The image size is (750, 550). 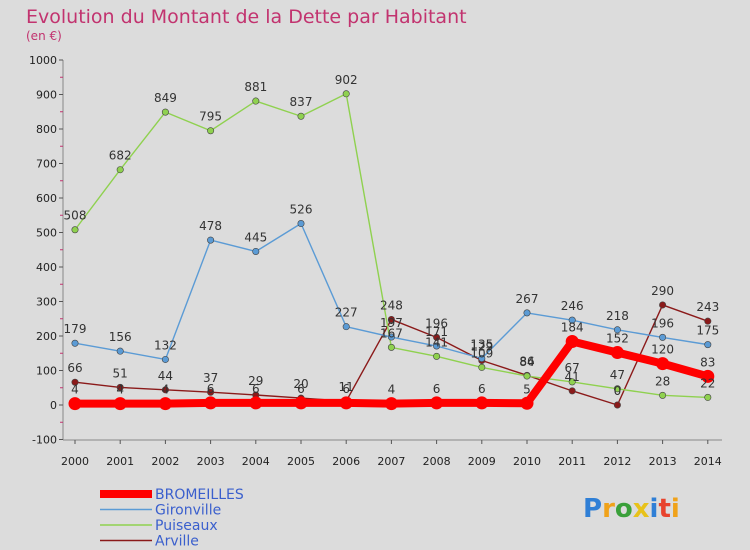 I want to click on data-label-puiseaux: 28, so click(x=662, y=381).